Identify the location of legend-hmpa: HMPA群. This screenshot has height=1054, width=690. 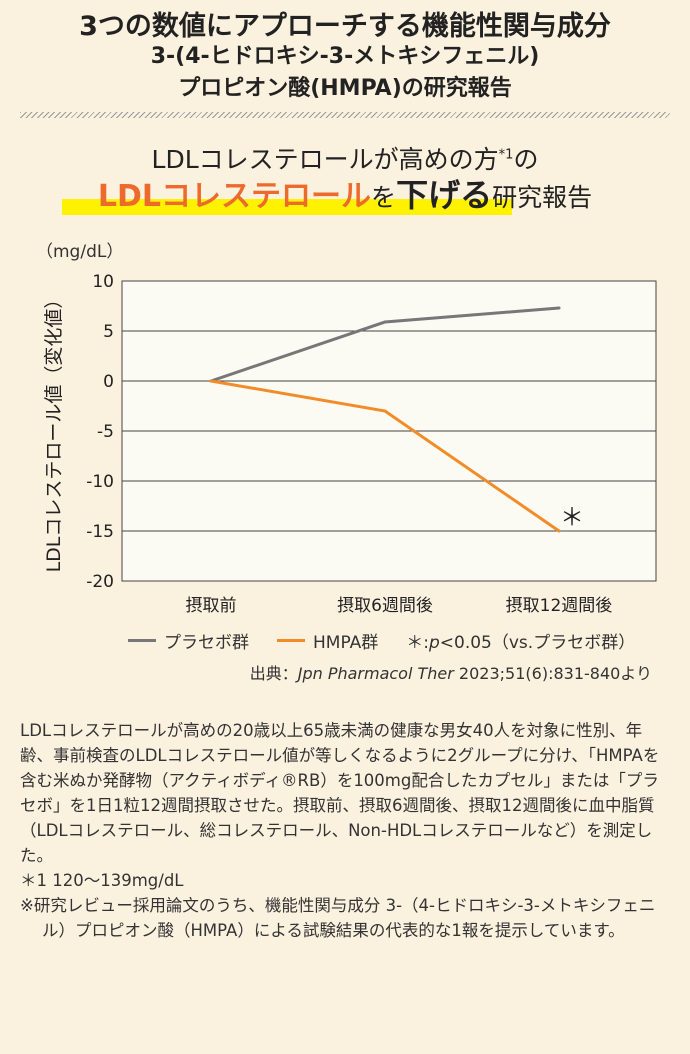
(346, 643).